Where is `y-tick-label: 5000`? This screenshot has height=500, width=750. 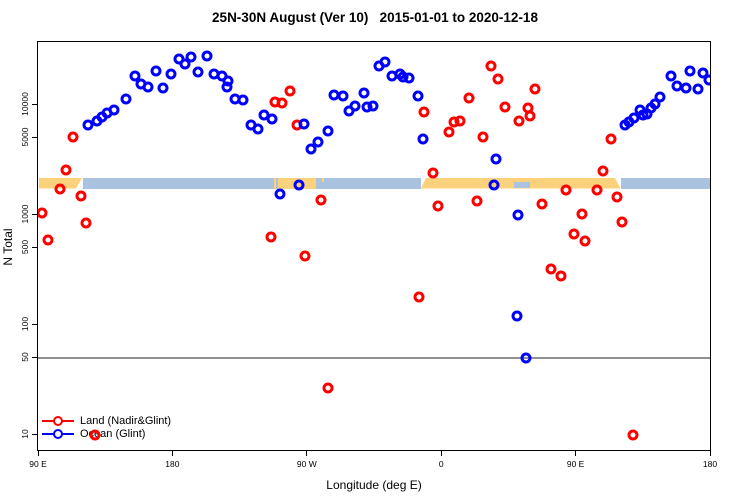 y-tick-label: 5000 is located at coordinates (25, 137).